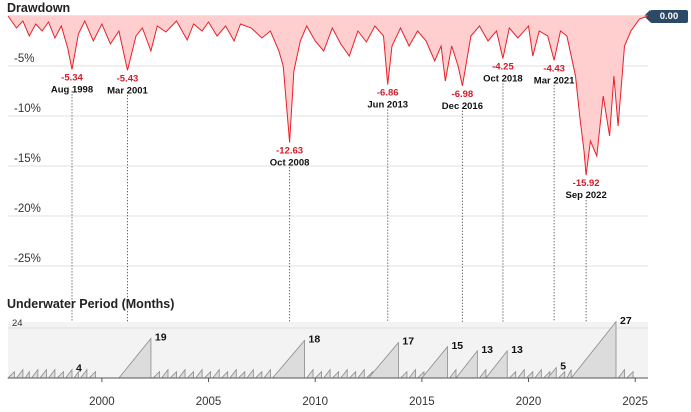 The width and height of the screenshot is (691, 412). What do you see at coordinates (72, 89) in the screenshot?
I see `annotation-date: Aug 1998` at bounding box center [72, 89].